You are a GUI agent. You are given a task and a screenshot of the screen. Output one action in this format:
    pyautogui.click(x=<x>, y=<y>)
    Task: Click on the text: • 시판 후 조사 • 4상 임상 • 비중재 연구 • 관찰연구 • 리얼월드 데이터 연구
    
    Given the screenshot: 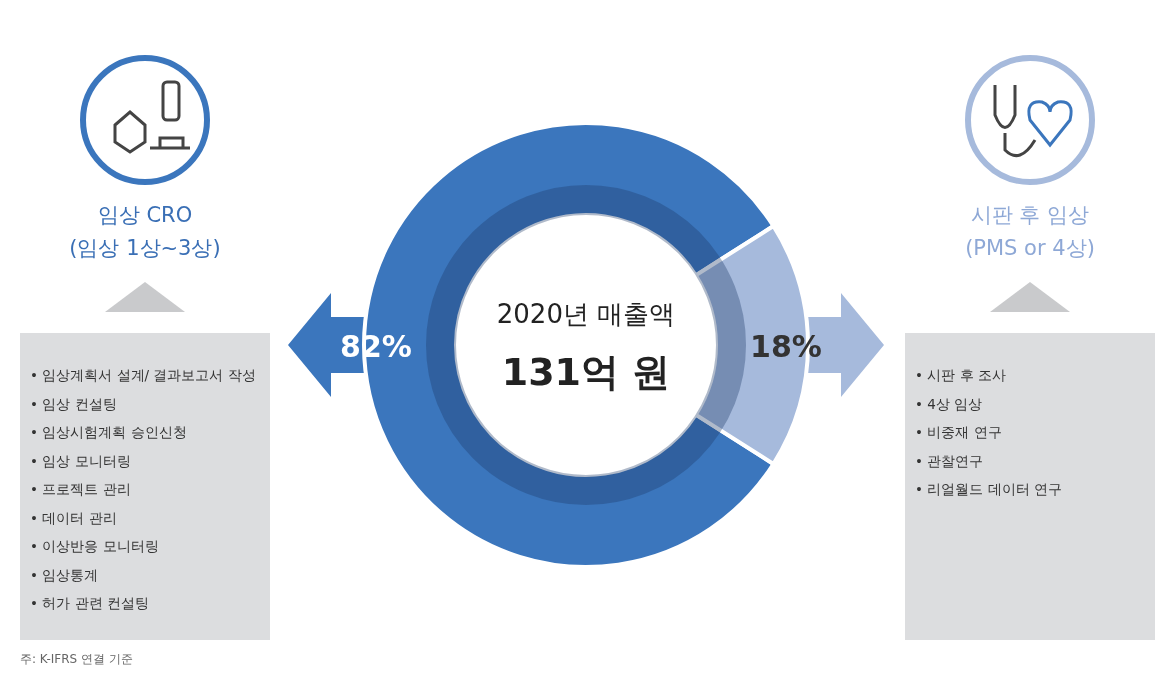 What is the action you would take?
    pyautogui.click(x=988, y=432)
    